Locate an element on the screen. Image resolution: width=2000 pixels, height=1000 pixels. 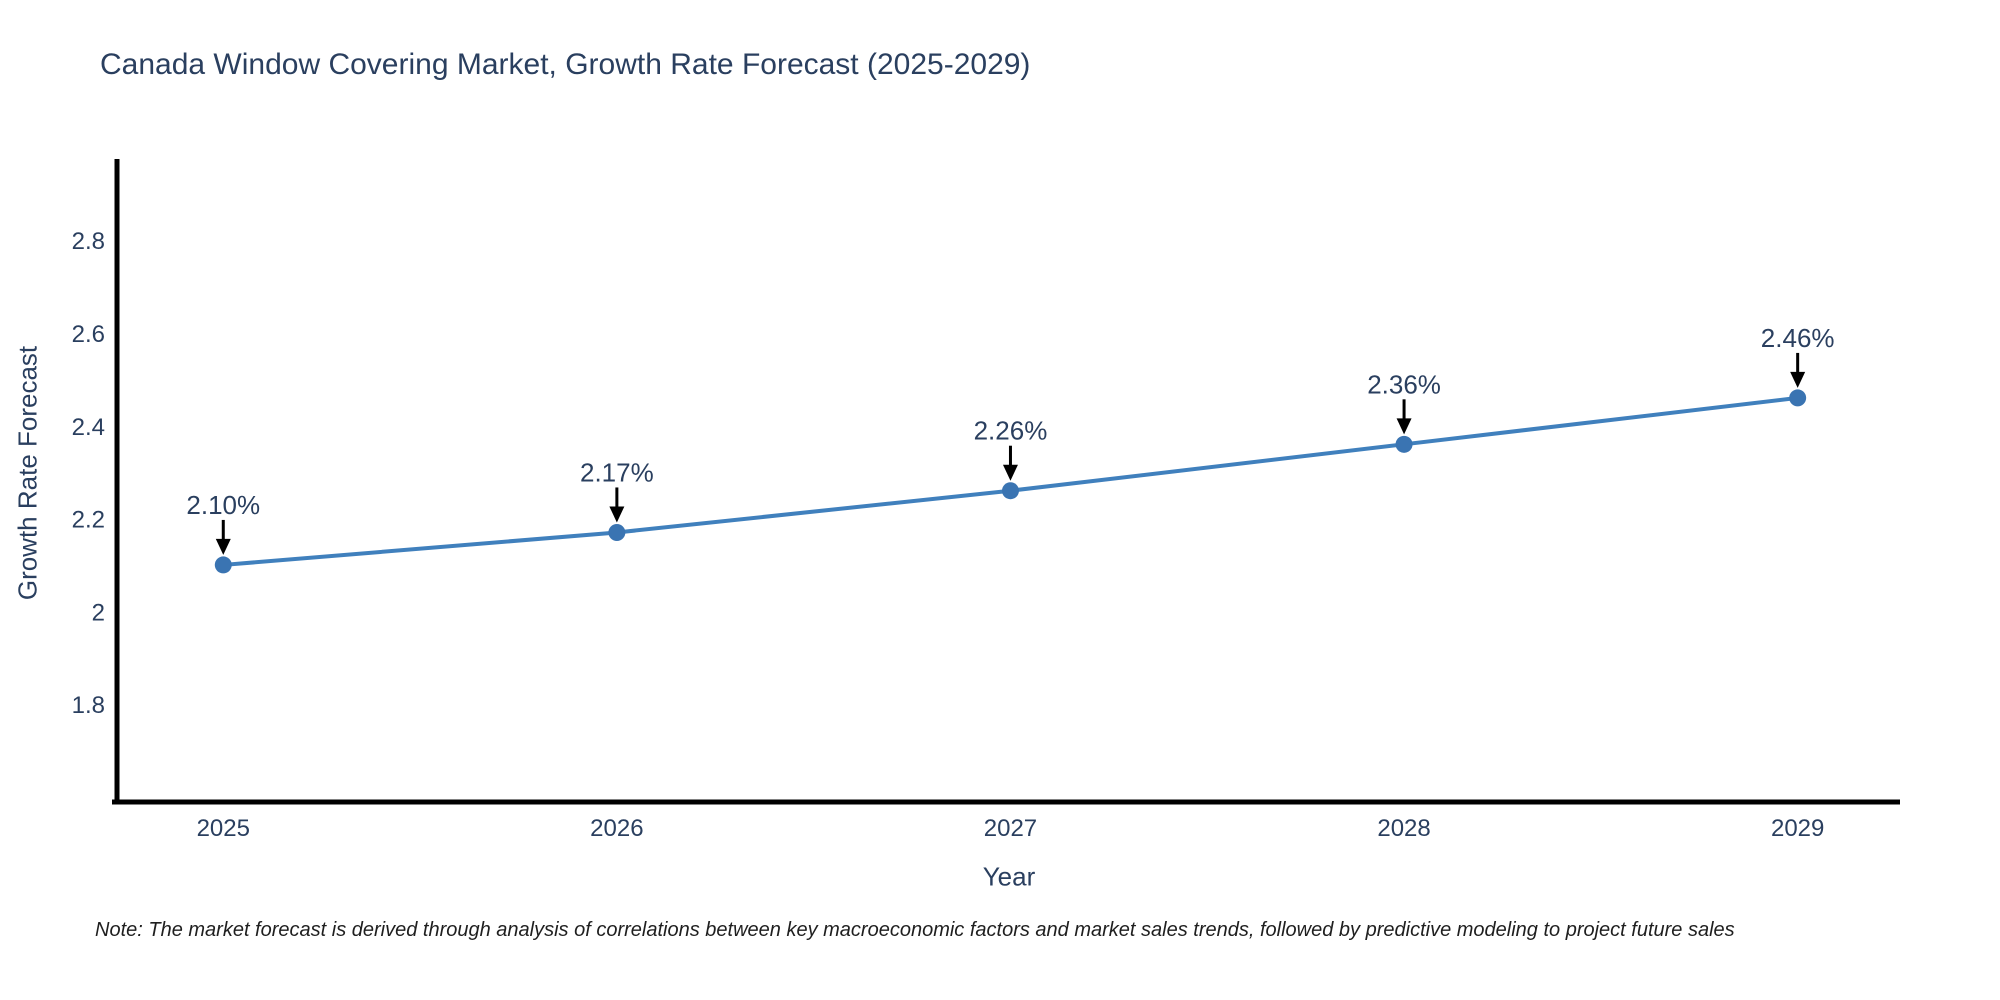
x-tick-label: 2027 is located at coordinates (1010, 828).